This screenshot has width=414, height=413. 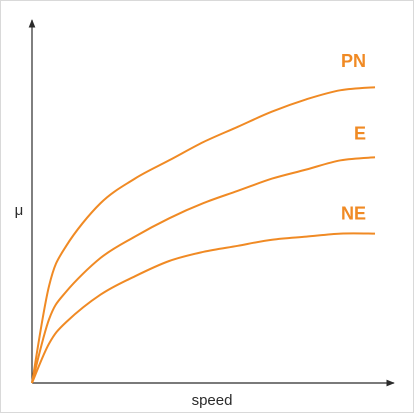 What do you see at coordinates (360, 133) in the screenshot?
I see `series-label-e: E` at bounding box center [360, 133].